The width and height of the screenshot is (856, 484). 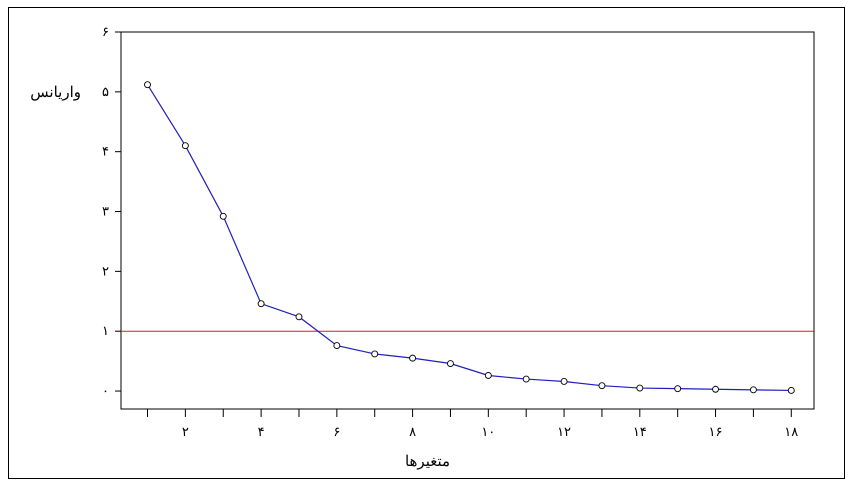 What do you see at coordinates (472, 424) in the screenshot?
I see `x-axis: ۲ ۴ ۶ ۸ ۱۰ ۱۲ ۱۴ ۱۶ ۱۸` at bounding box center [472, 424].